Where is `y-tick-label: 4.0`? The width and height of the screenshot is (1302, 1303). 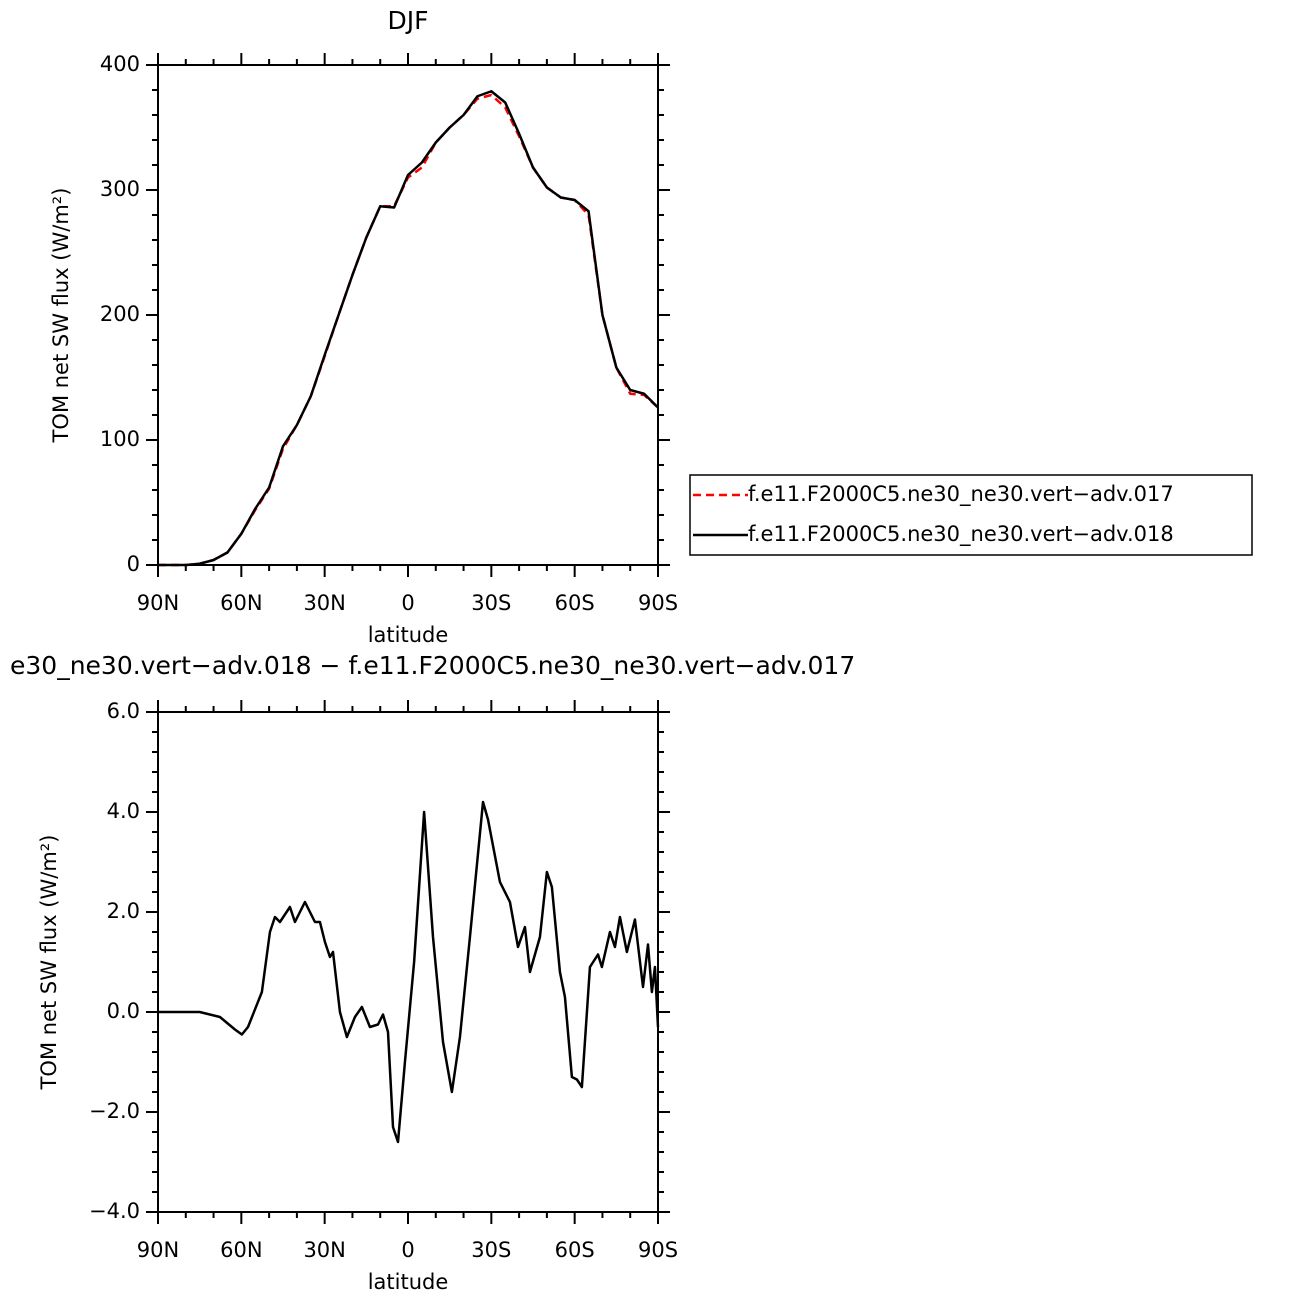 y-tick-label: 4.0 is located at coordinates (123, 811).